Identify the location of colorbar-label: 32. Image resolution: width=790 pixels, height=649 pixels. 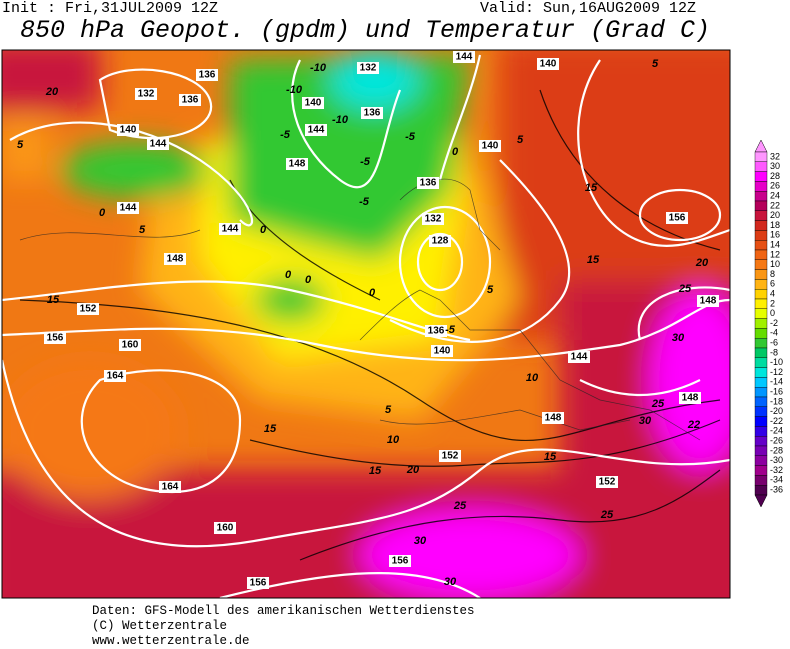
(775, 156).